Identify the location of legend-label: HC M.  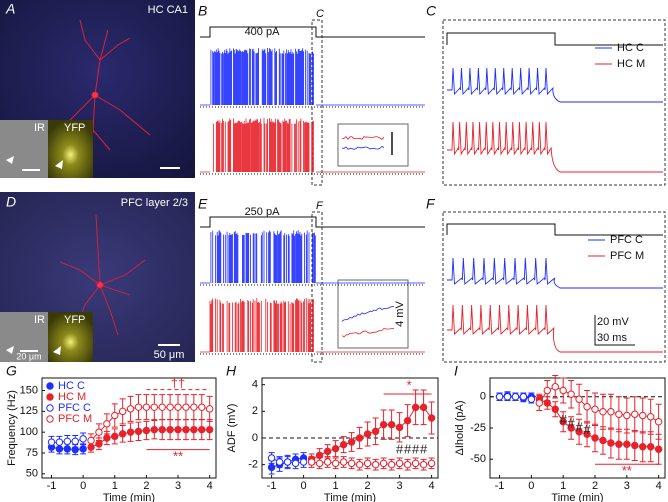
(72, 397).